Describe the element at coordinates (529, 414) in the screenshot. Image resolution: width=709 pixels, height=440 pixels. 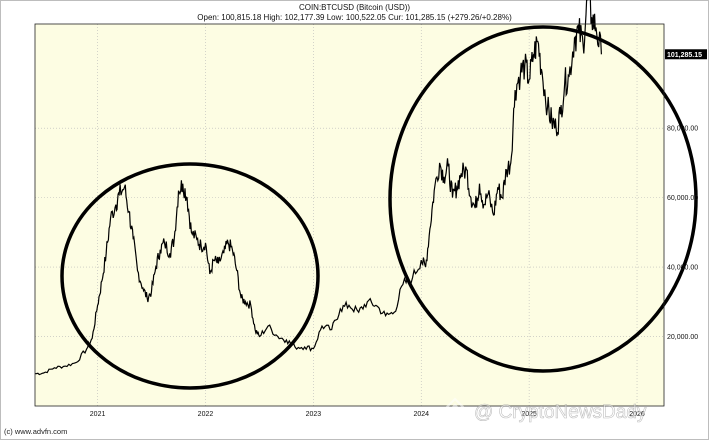
I see `x-tick-label: 2025` at that location.